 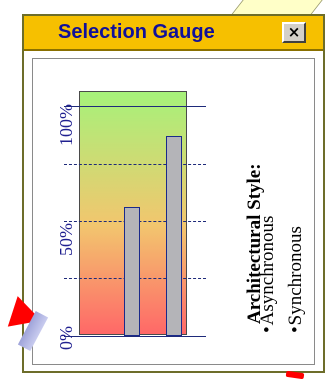 What do you see at coordinates (174, 235) in the screenshot?
I see `bar-synchronous` at bounding box center [174, 235].